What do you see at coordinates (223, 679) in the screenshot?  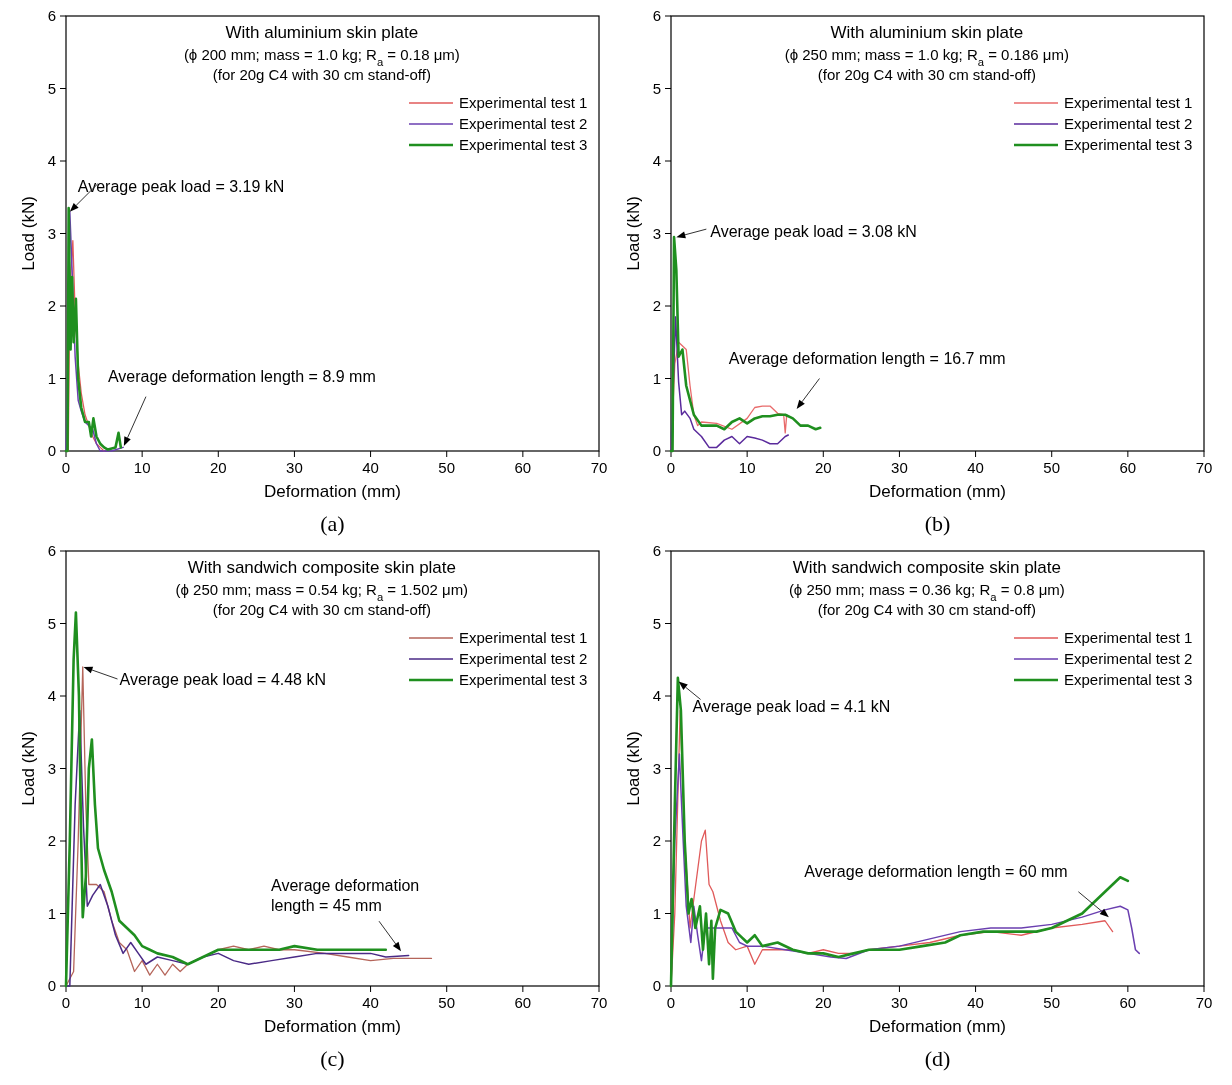 I see `annotation: Average peak load = 4.48 kN` at bounding box center [223, 679].